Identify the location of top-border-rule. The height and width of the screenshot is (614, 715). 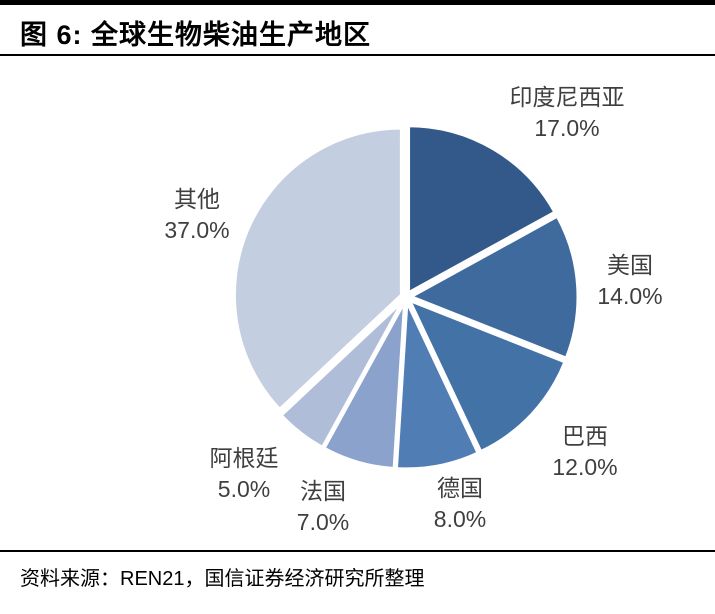
(357, 2).